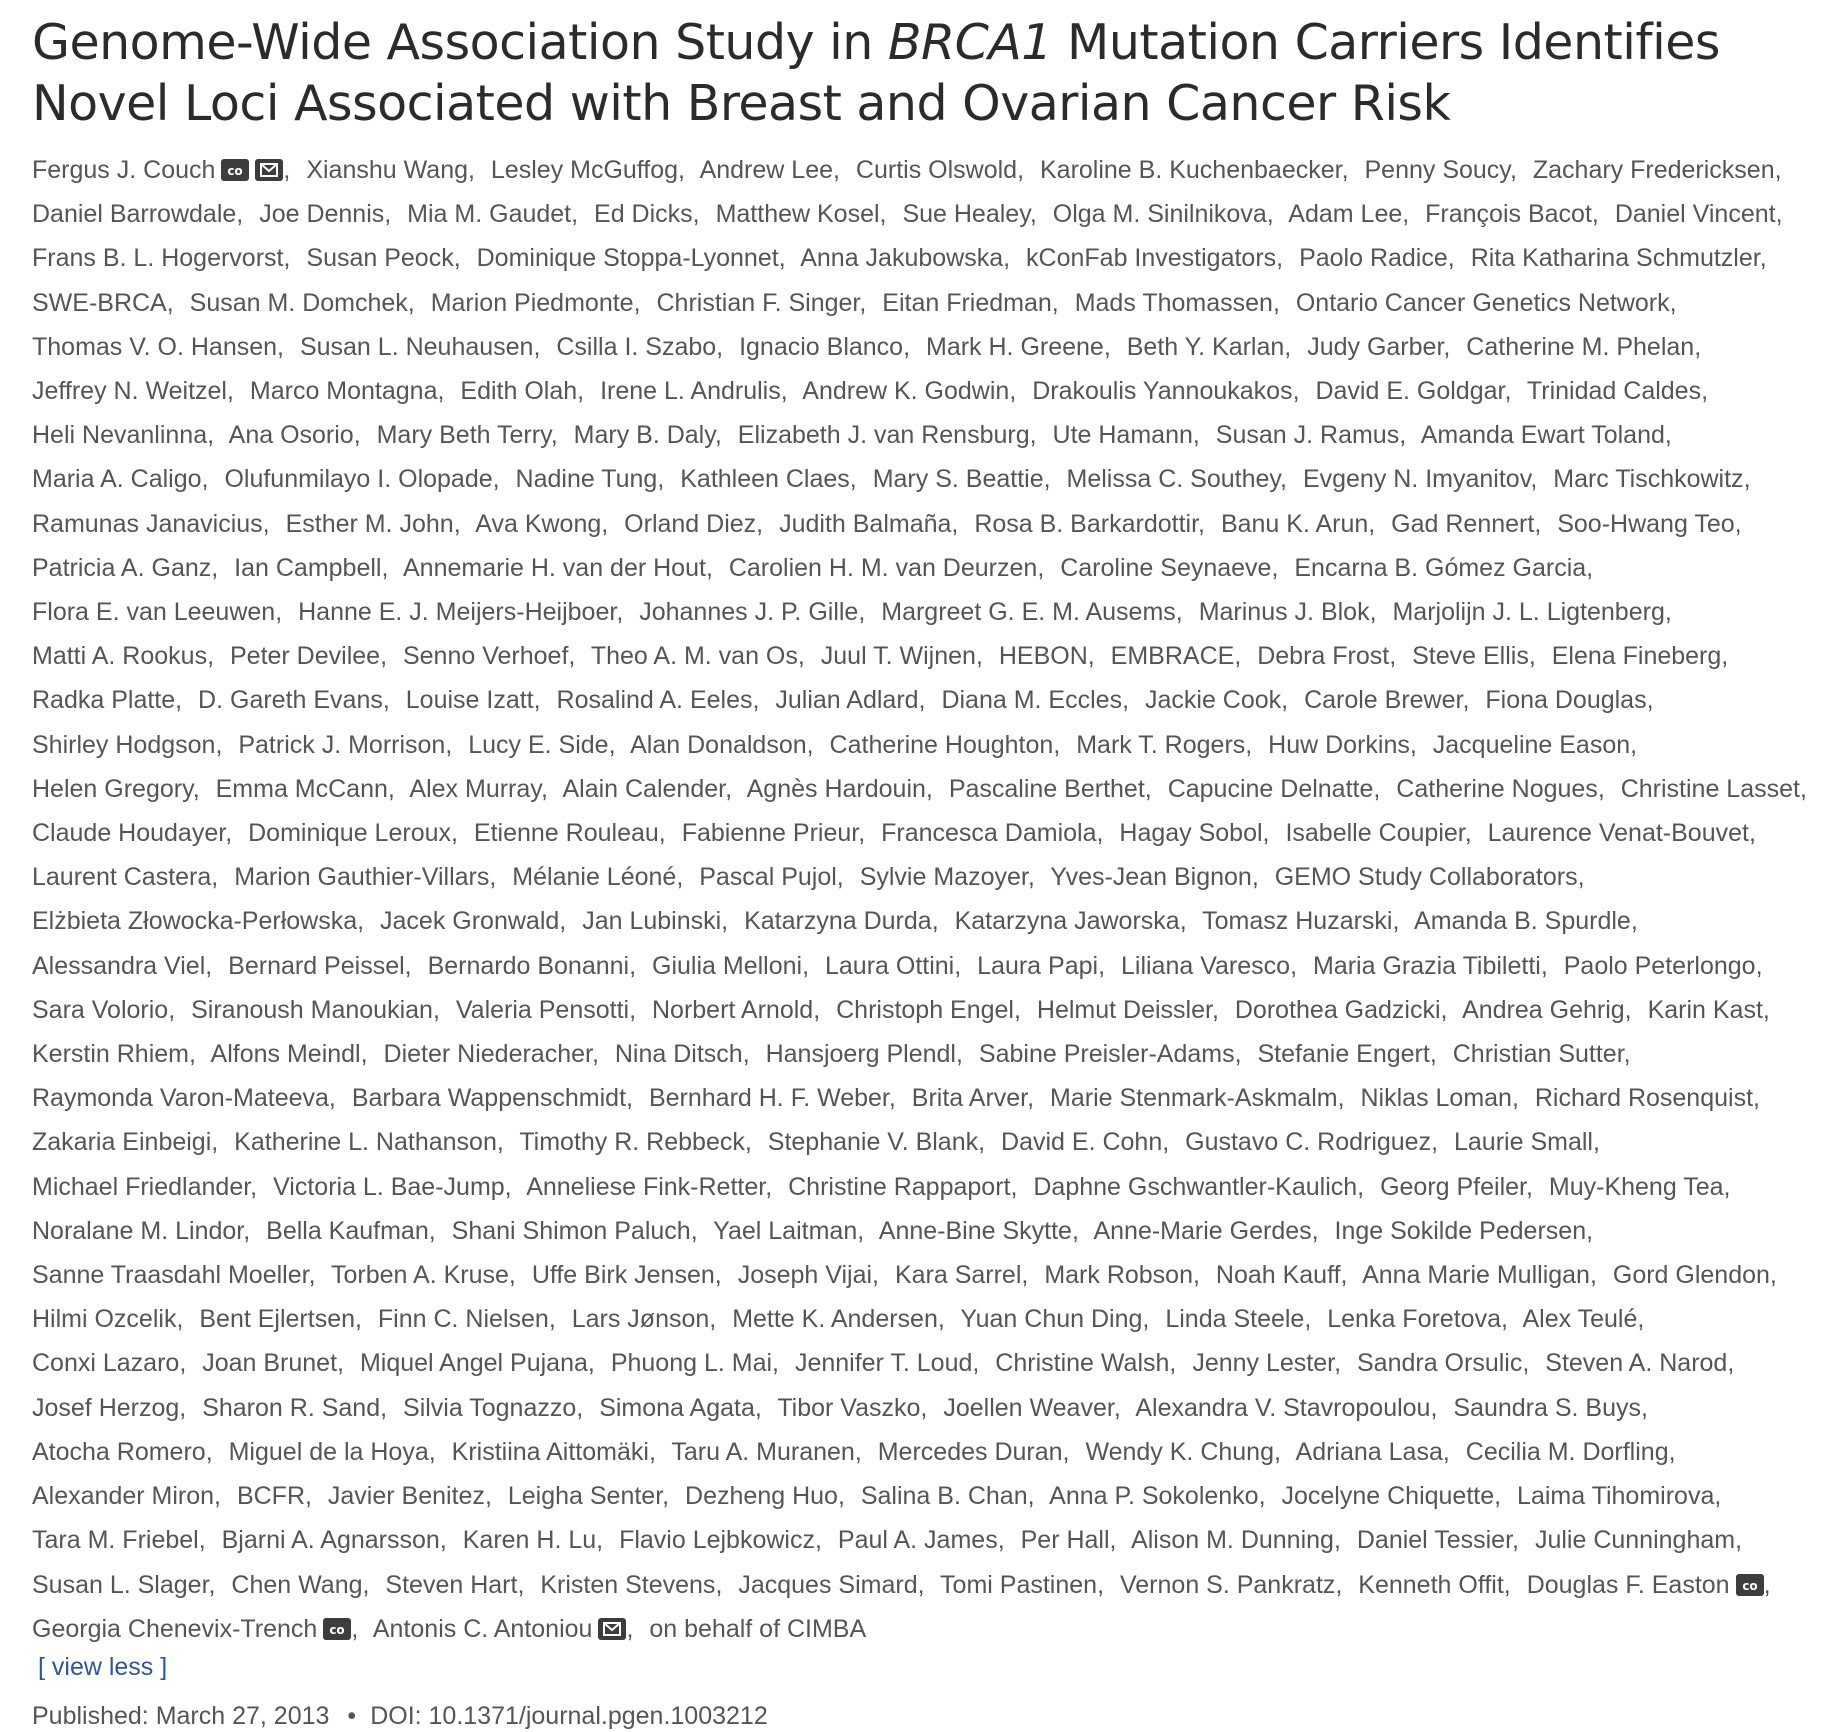  I want to click on author-name: Michael Friedlander, so click(141, 1186).